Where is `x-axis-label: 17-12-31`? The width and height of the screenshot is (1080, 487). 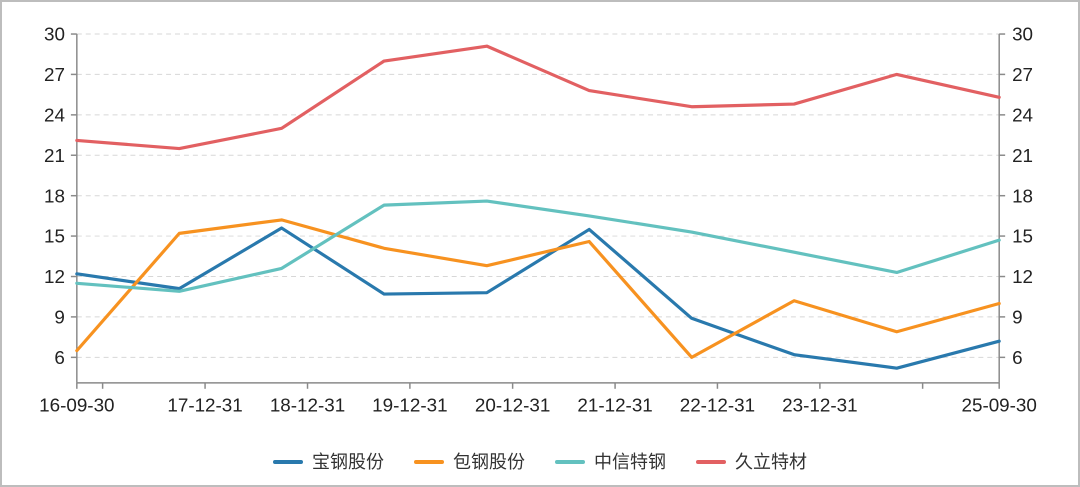 x-axis-label: 17-12-31 is located at coordinates (204, 405).